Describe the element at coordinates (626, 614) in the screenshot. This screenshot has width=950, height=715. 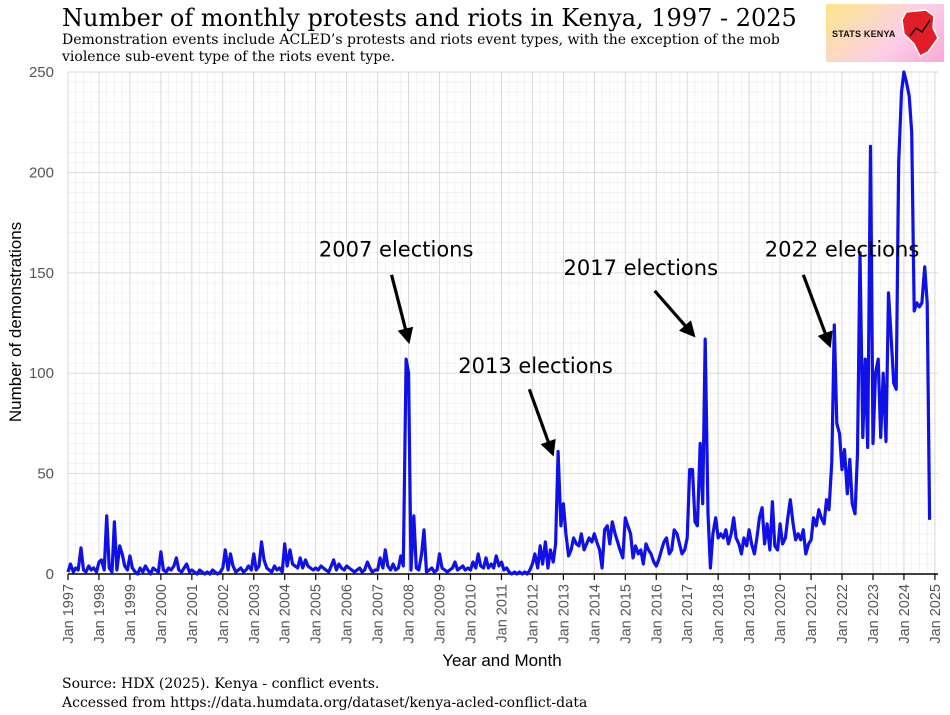
I see `x-tick-label: Jan 2015` at that location.